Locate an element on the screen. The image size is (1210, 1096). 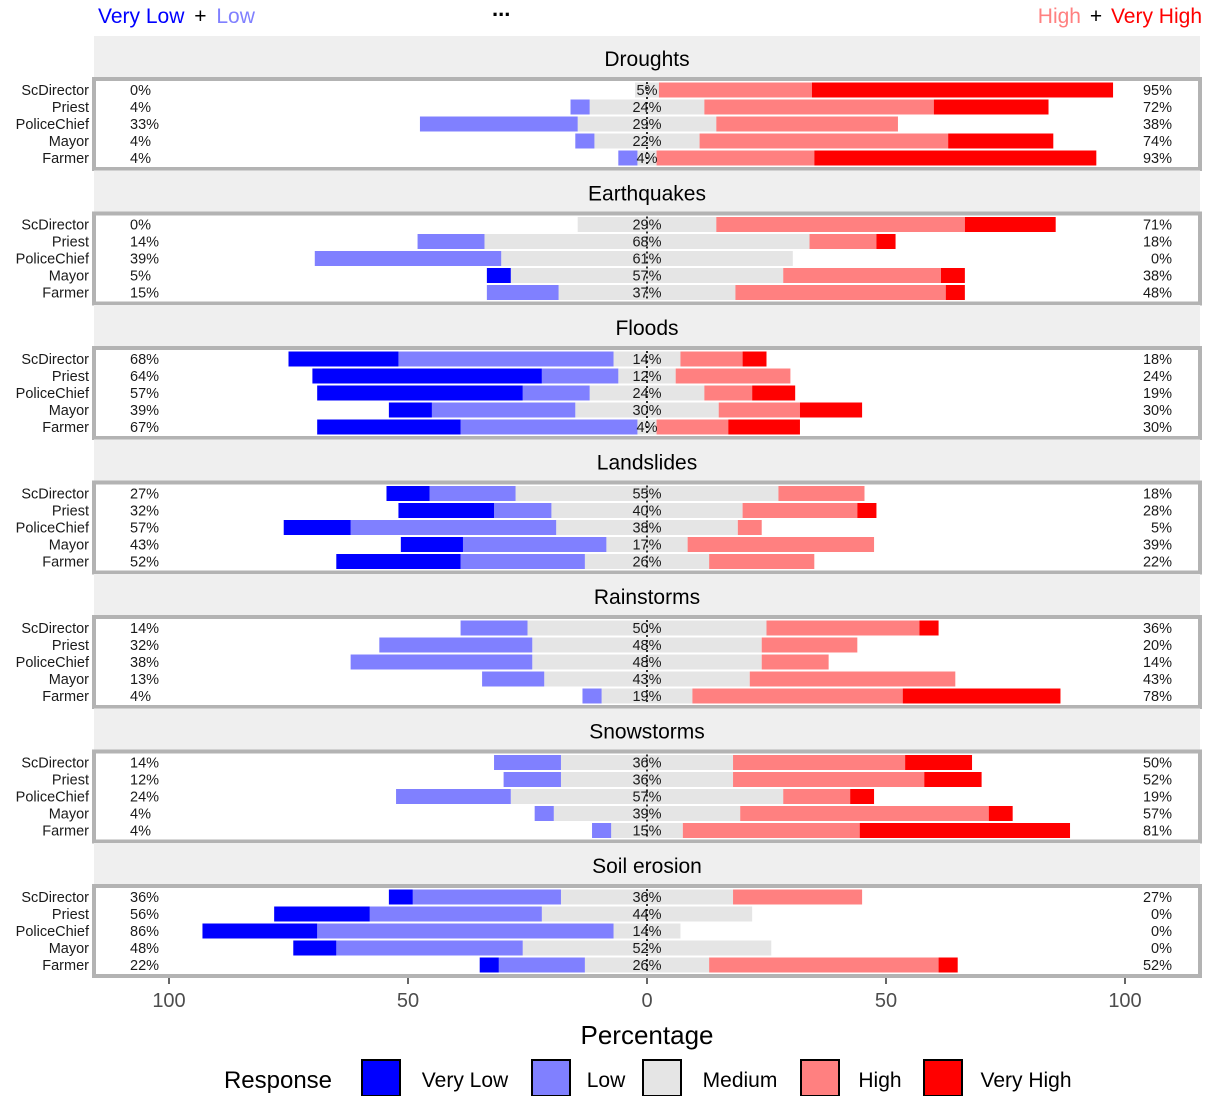
mid-percent-label: 61% is located at coordinates (646, 260).